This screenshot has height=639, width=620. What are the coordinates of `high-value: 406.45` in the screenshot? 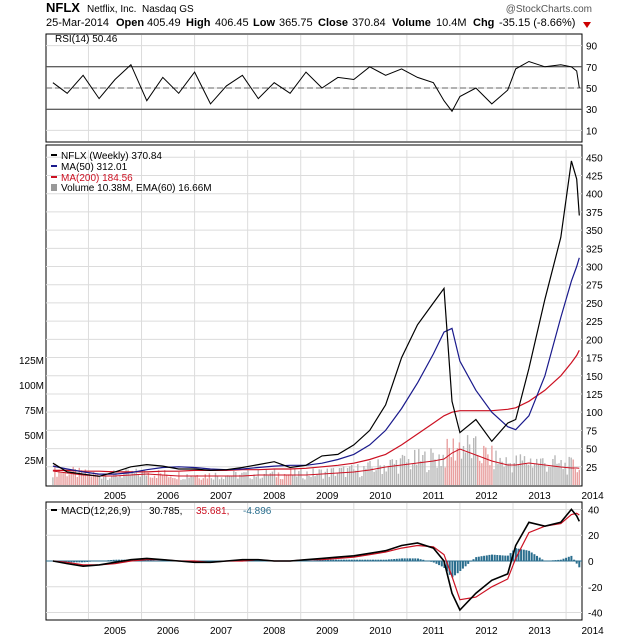 It's located at (232, 23).